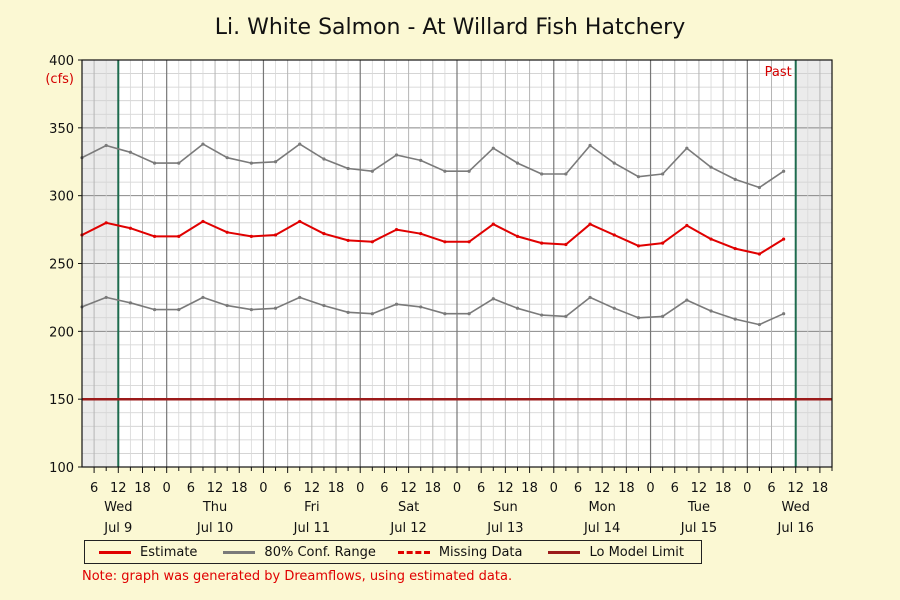 The image size is (900, 600). Describe the element at coordinates (433, 237) in the screenshot. I see `series-estimate` at that location.